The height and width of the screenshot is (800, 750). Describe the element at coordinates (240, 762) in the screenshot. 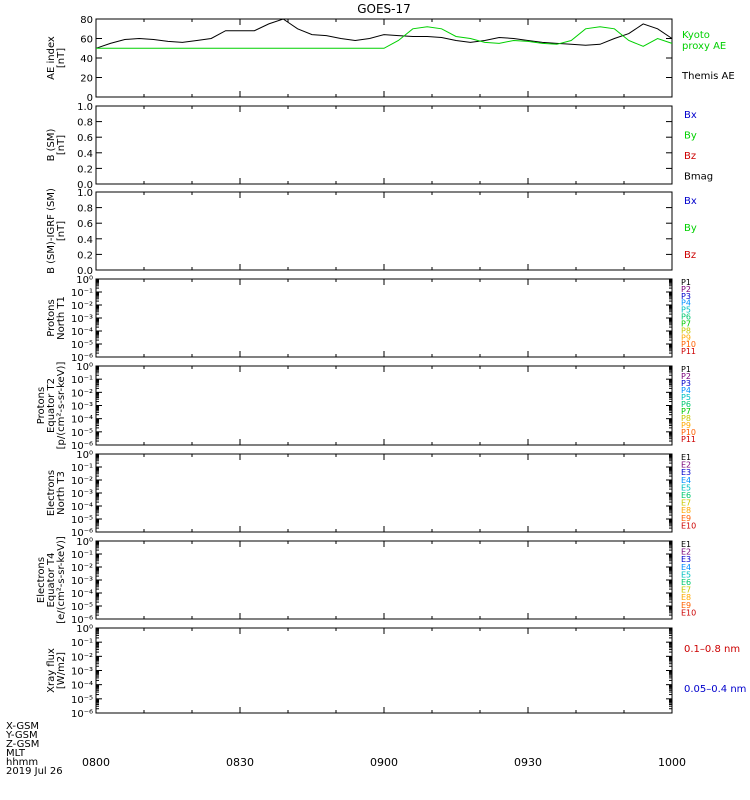

I see `x-tick-label: 0830` at that location.